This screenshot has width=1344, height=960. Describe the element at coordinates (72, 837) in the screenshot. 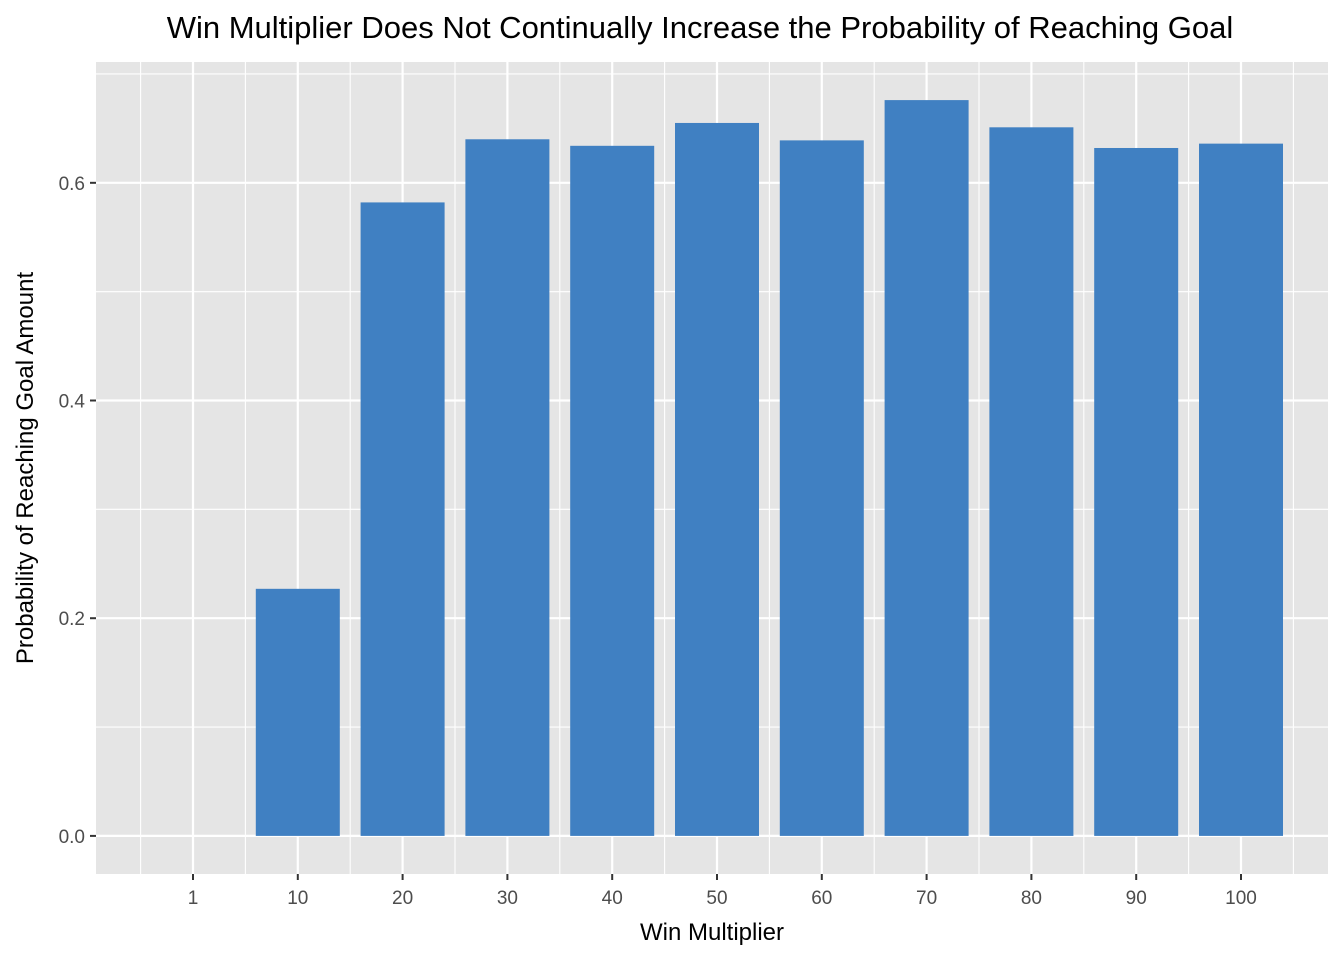

I see `y-tick-label: 0.0` at that location.